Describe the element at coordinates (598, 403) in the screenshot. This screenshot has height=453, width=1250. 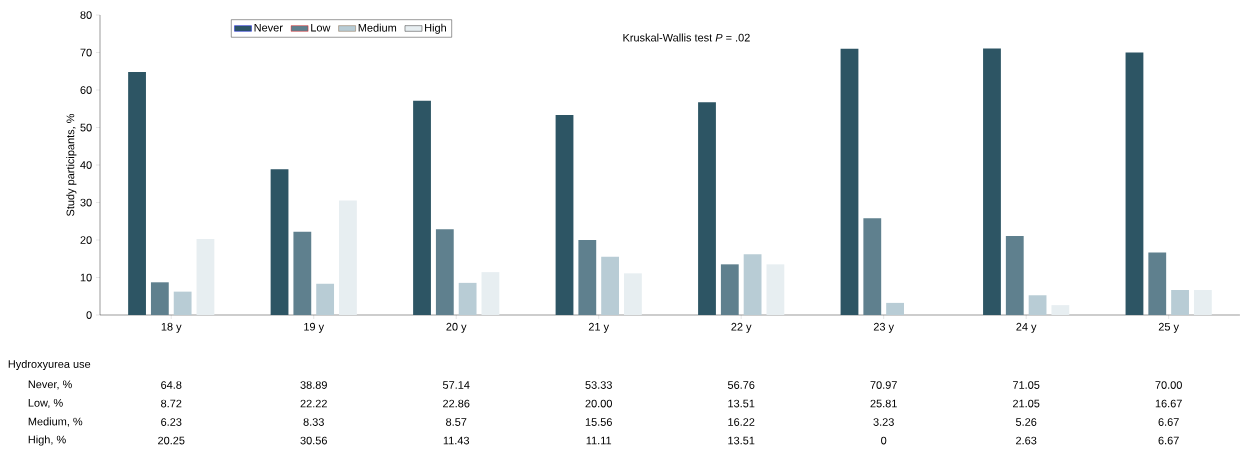
I see `data-label: 20.00` at that location.